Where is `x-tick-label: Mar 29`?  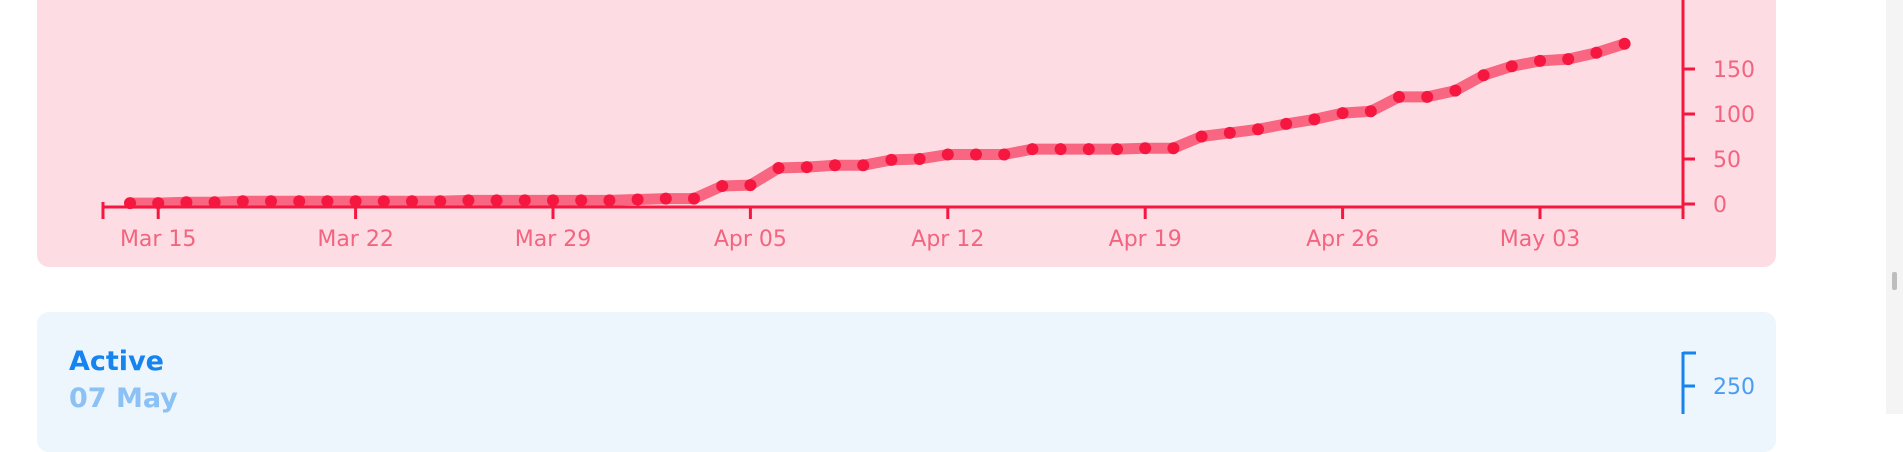 x-tick-label: Mar 29 is located at coordinates (553, 239).